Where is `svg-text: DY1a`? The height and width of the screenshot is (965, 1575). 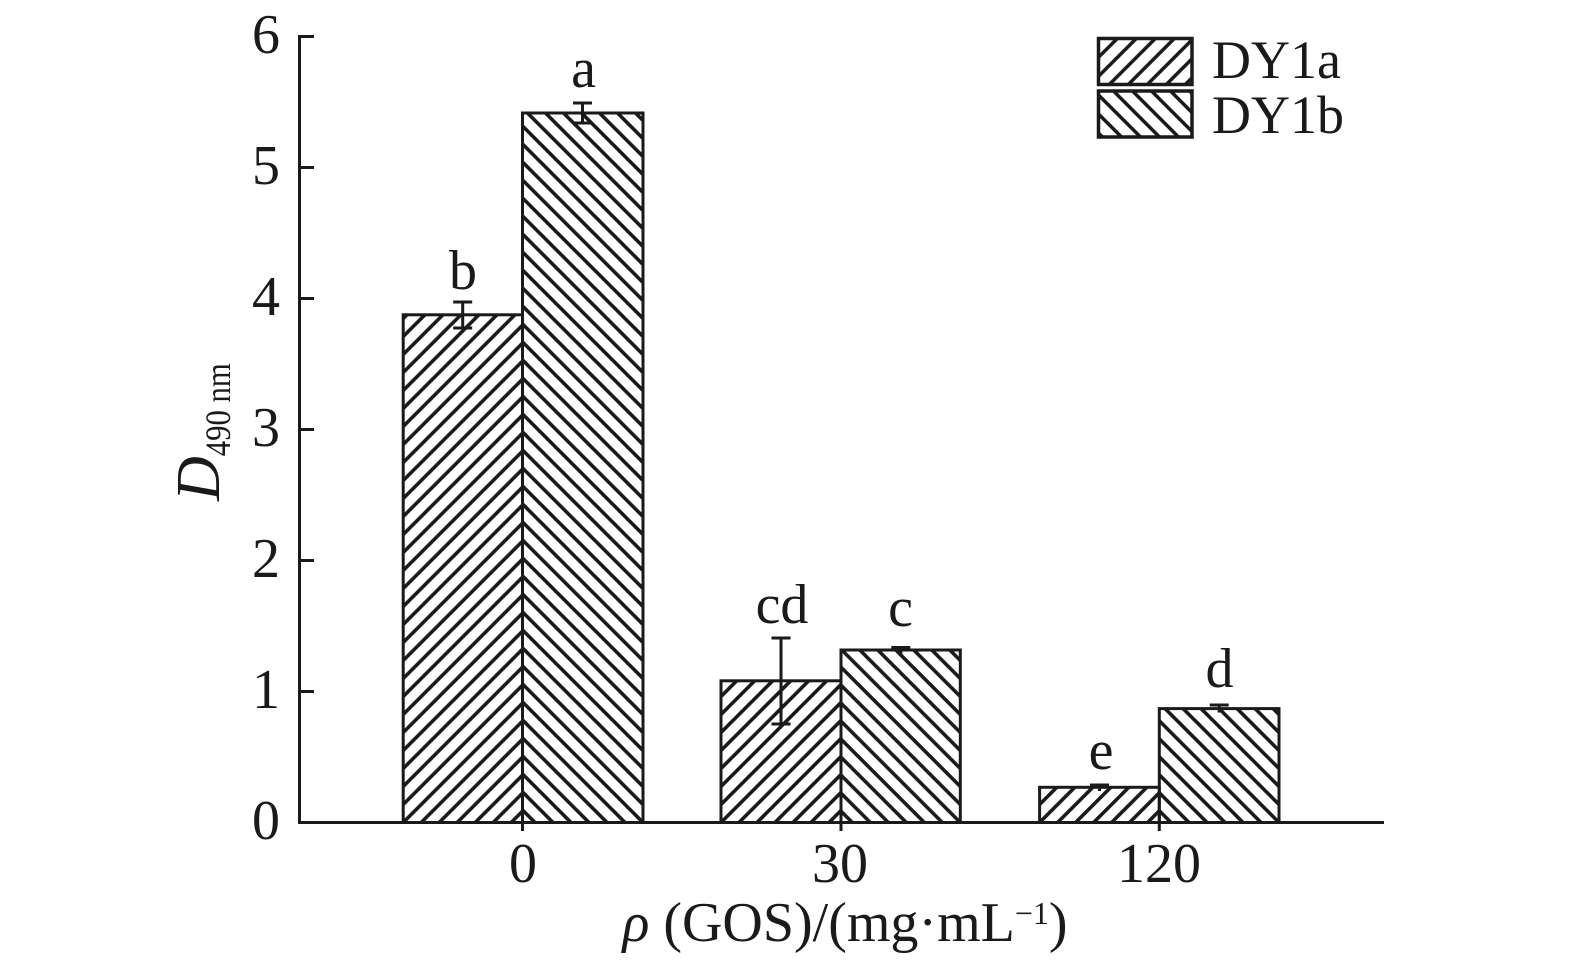 svg-text: DY1a is located at coordinates (1276, 60).